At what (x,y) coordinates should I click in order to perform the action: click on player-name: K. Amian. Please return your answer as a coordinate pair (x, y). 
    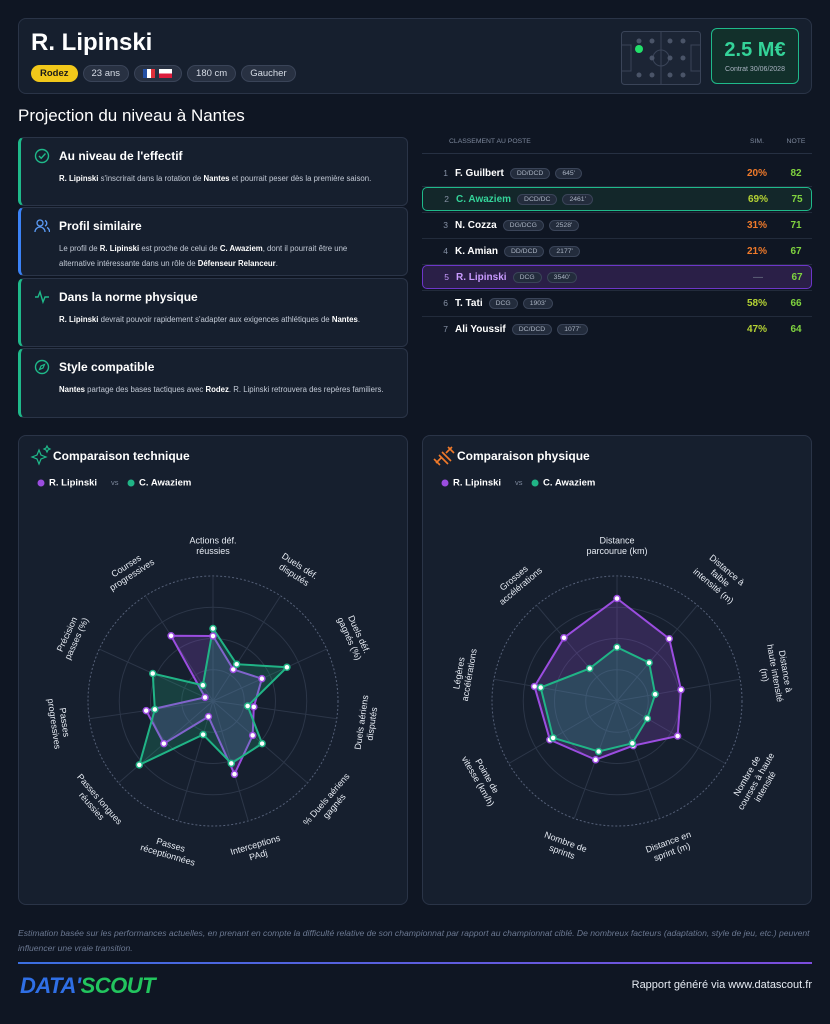
    Looking at the image, I should click on (476, 251).